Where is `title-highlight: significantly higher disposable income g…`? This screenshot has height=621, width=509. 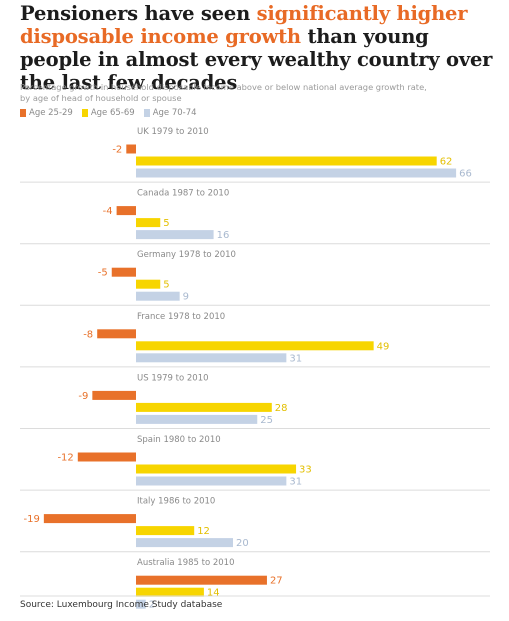
title-highlight: significantly higher disposable income g… is located at coordinates (244, 25).